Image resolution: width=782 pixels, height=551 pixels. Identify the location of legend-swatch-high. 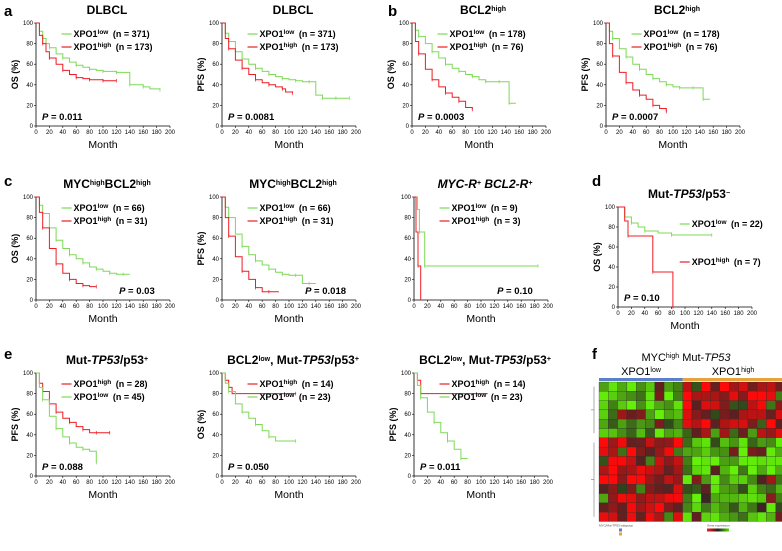
(620, 534).